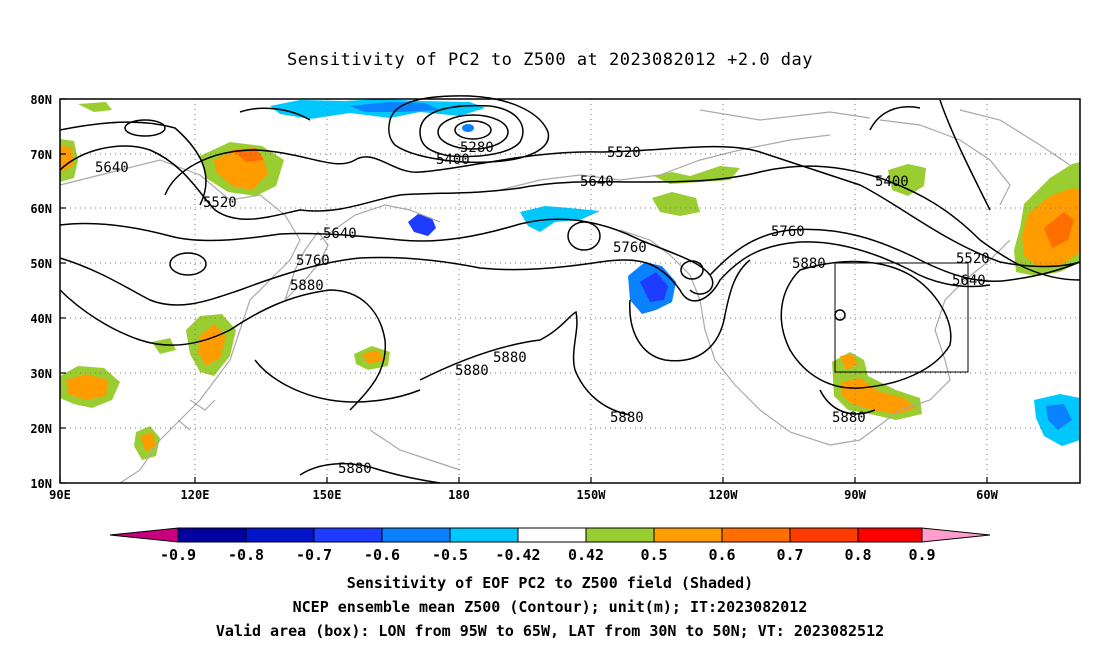 The width and height of the screenshot is (1100, 650). I want to click on colorbar-label: -0.7, so click(314, 555).